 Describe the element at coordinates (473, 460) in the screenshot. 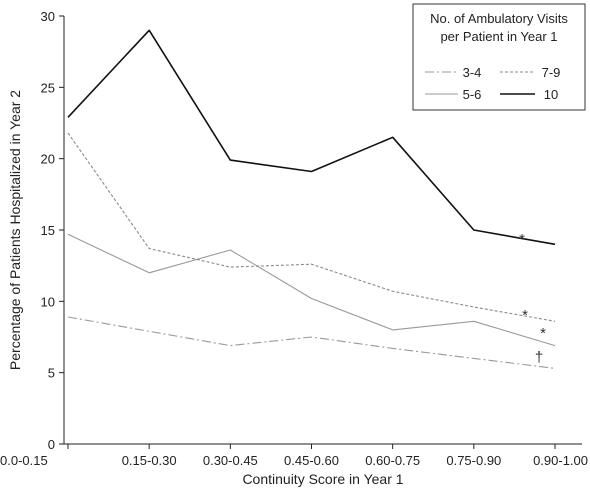

I see `x-tick-label: 0.75-0.90` at that location.